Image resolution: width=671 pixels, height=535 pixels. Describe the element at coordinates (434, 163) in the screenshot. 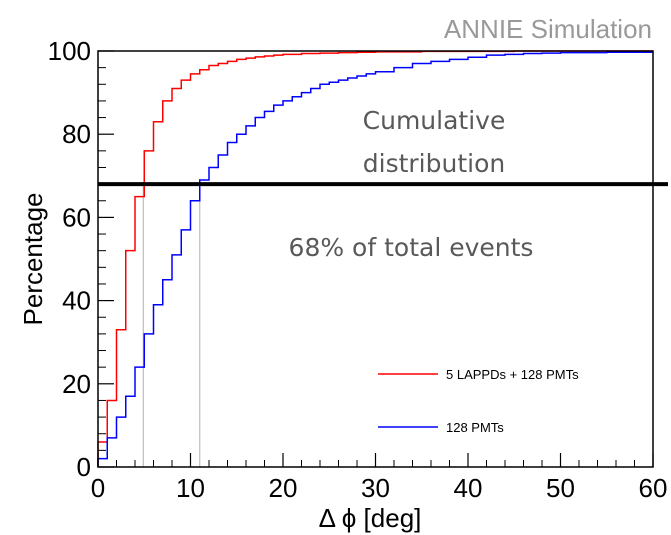

I see `annotation-cumulative-line2: distribution` at that location.